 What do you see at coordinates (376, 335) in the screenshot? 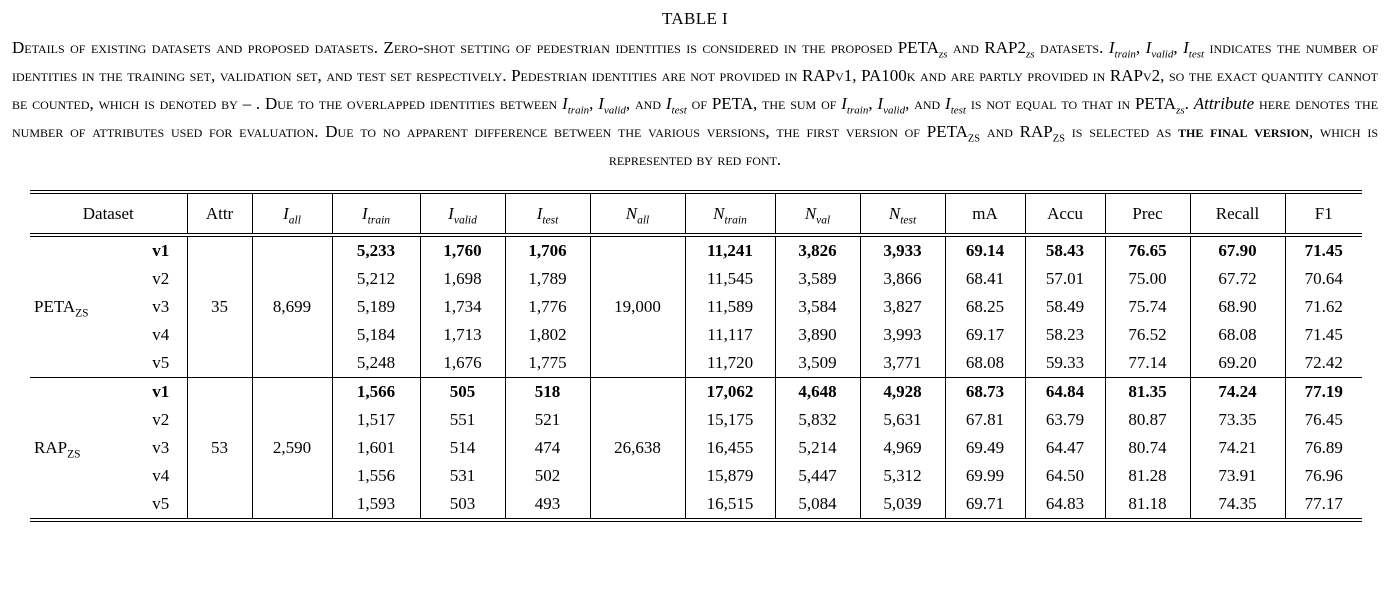
I see `cell-i-train: 5,184` at bounding box center [376, 335].